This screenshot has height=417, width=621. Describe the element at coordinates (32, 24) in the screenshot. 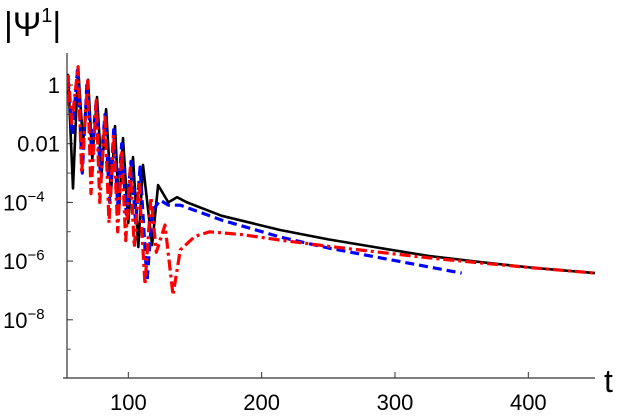

I see `y-axis-title: |Ψ1|` at that location.